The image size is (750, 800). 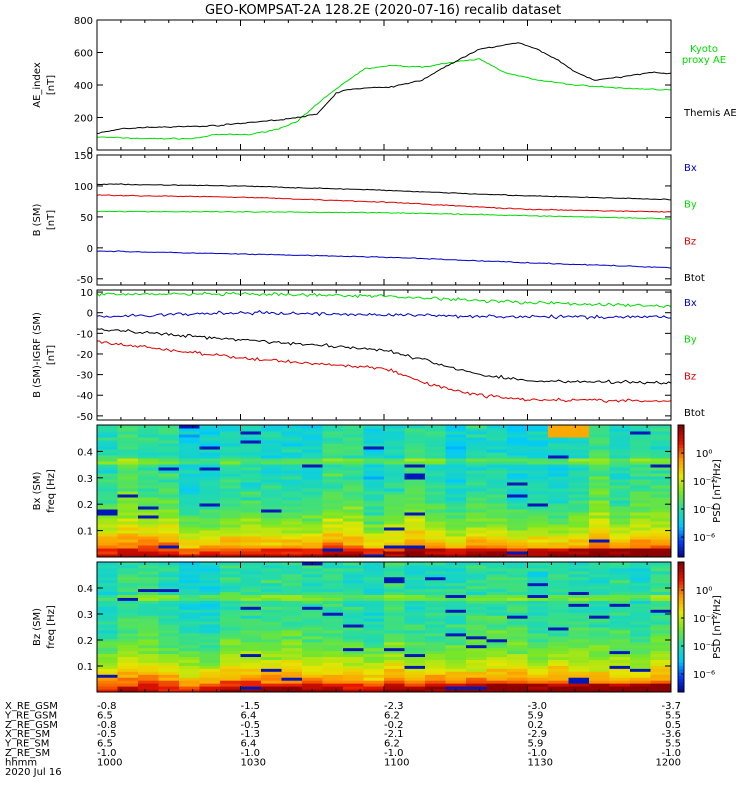 I want to click on panel-5-colorbar-tick-label: 10⁻⁴, so click(x=704, y=647).